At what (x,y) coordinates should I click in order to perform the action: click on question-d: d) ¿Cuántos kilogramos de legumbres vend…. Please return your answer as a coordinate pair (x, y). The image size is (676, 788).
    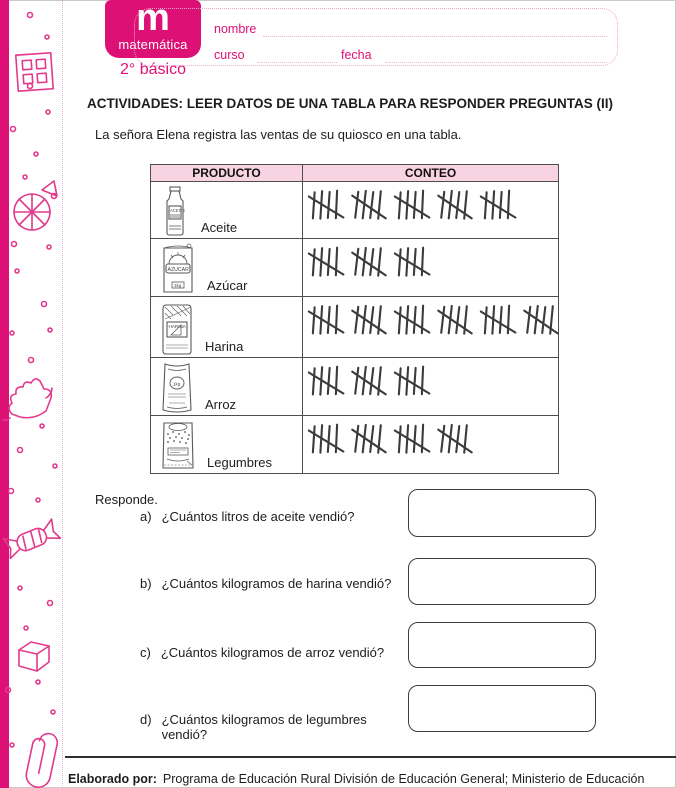
    Looking at the image, I should click on (275, 727).